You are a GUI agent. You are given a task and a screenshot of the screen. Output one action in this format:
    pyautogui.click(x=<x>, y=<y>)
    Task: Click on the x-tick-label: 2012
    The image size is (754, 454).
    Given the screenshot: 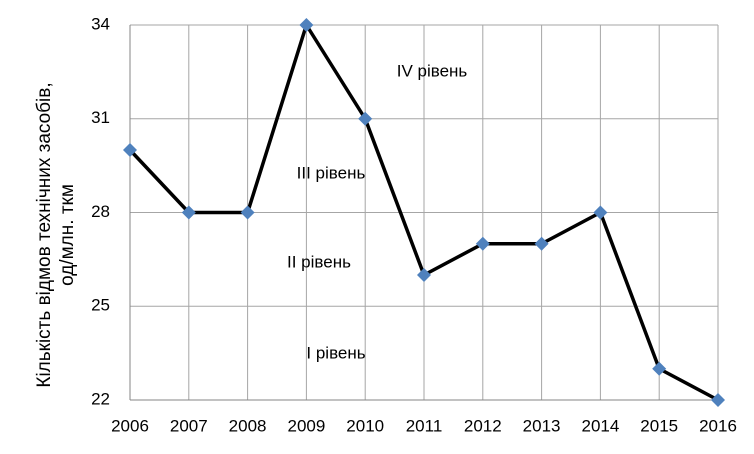 What is the action you would take?
    pyautogui.click(x=483, y=425)
    